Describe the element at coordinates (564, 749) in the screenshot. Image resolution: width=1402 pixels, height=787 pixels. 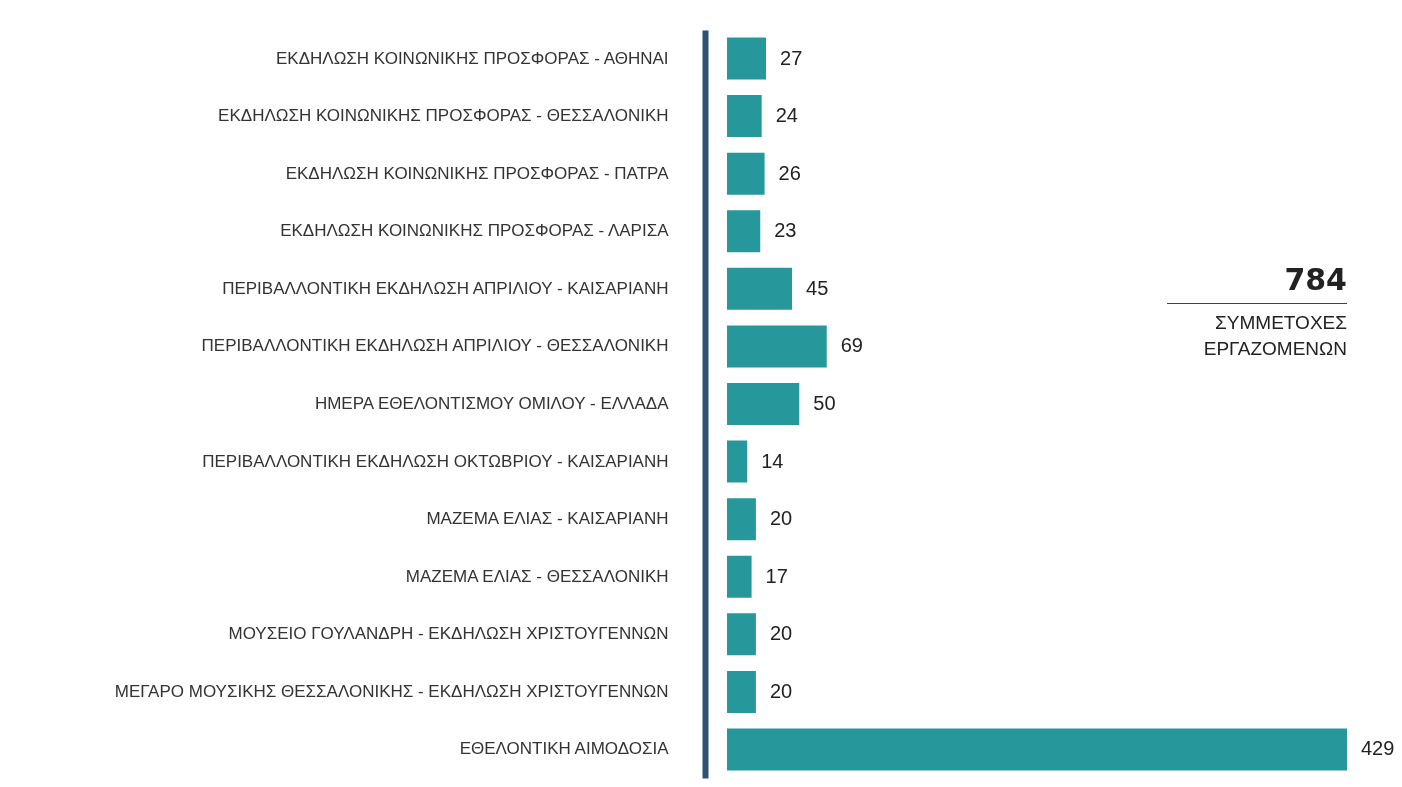
I see `y-tick-label: ΕΘΕΛΟΝΤΙΚΗ ΑΙΜΟΔΟΣΙΑ` at that location.